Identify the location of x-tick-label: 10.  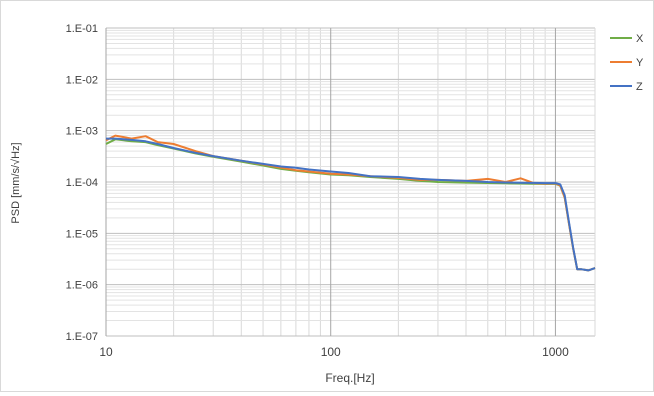
(106, 352).